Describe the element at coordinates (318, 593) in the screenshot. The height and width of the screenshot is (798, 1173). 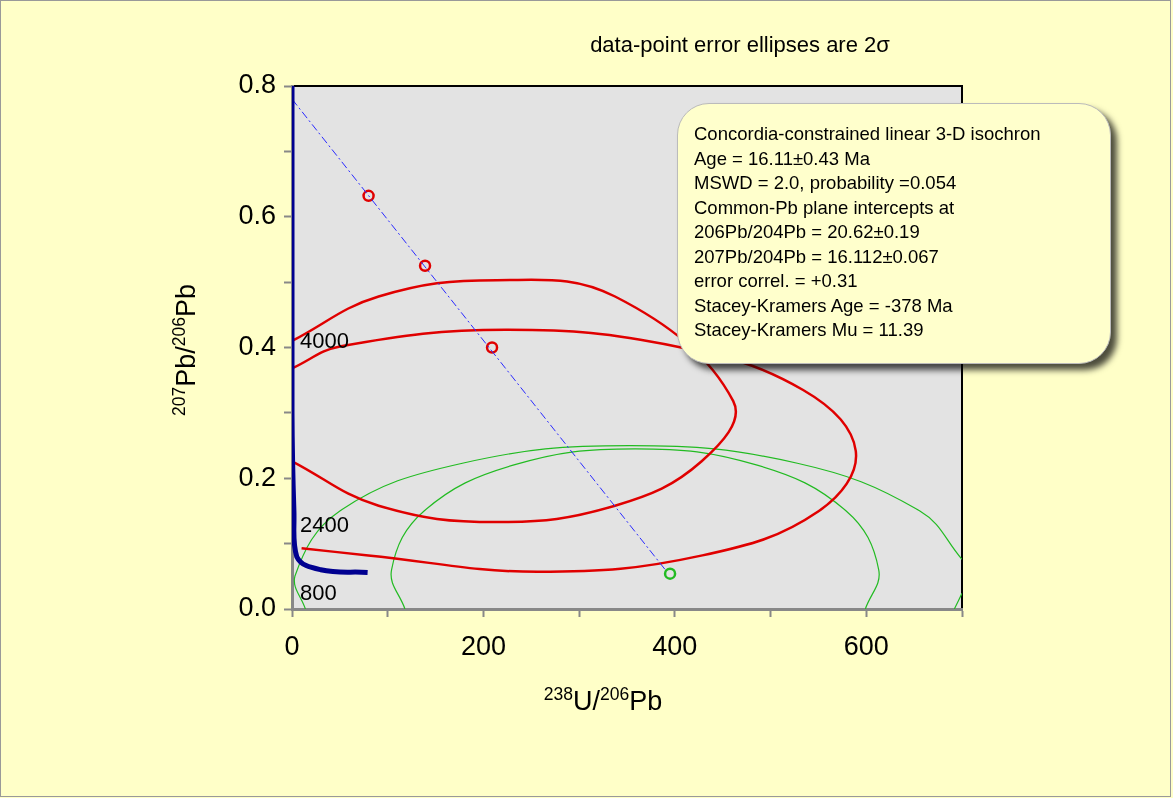
I see `annotation: 800` at that location.